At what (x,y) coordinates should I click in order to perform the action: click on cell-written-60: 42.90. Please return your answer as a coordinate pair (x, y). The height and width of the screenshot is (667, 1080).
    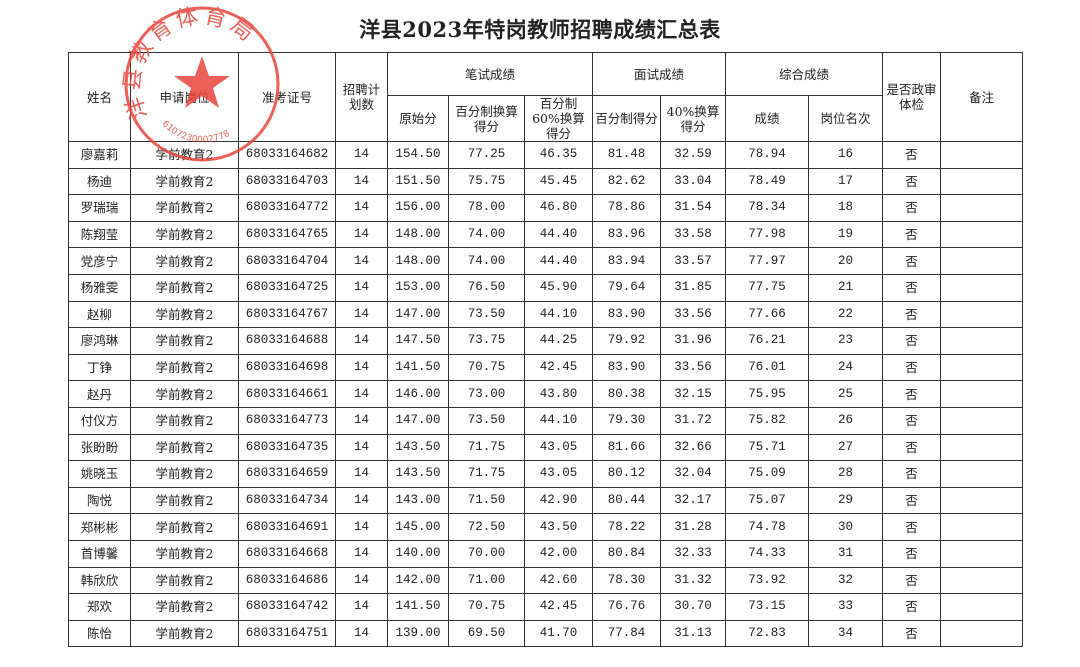
    Looking at the image, I should click on (558, 500).